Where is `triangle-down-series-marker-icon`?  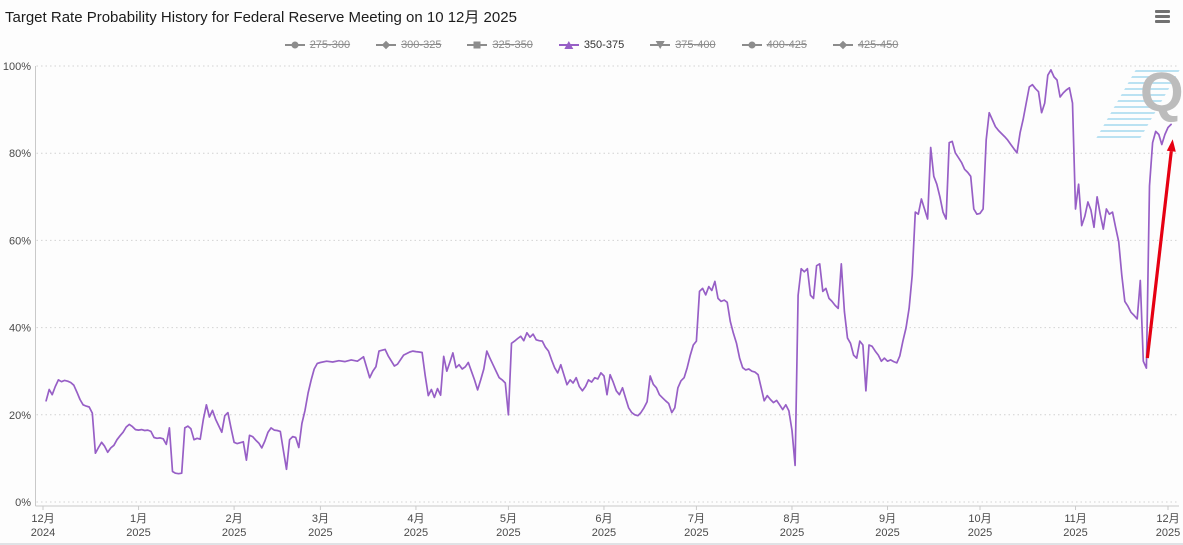 triangle-down-series-marker-icon is located at coordinates (660, 45).